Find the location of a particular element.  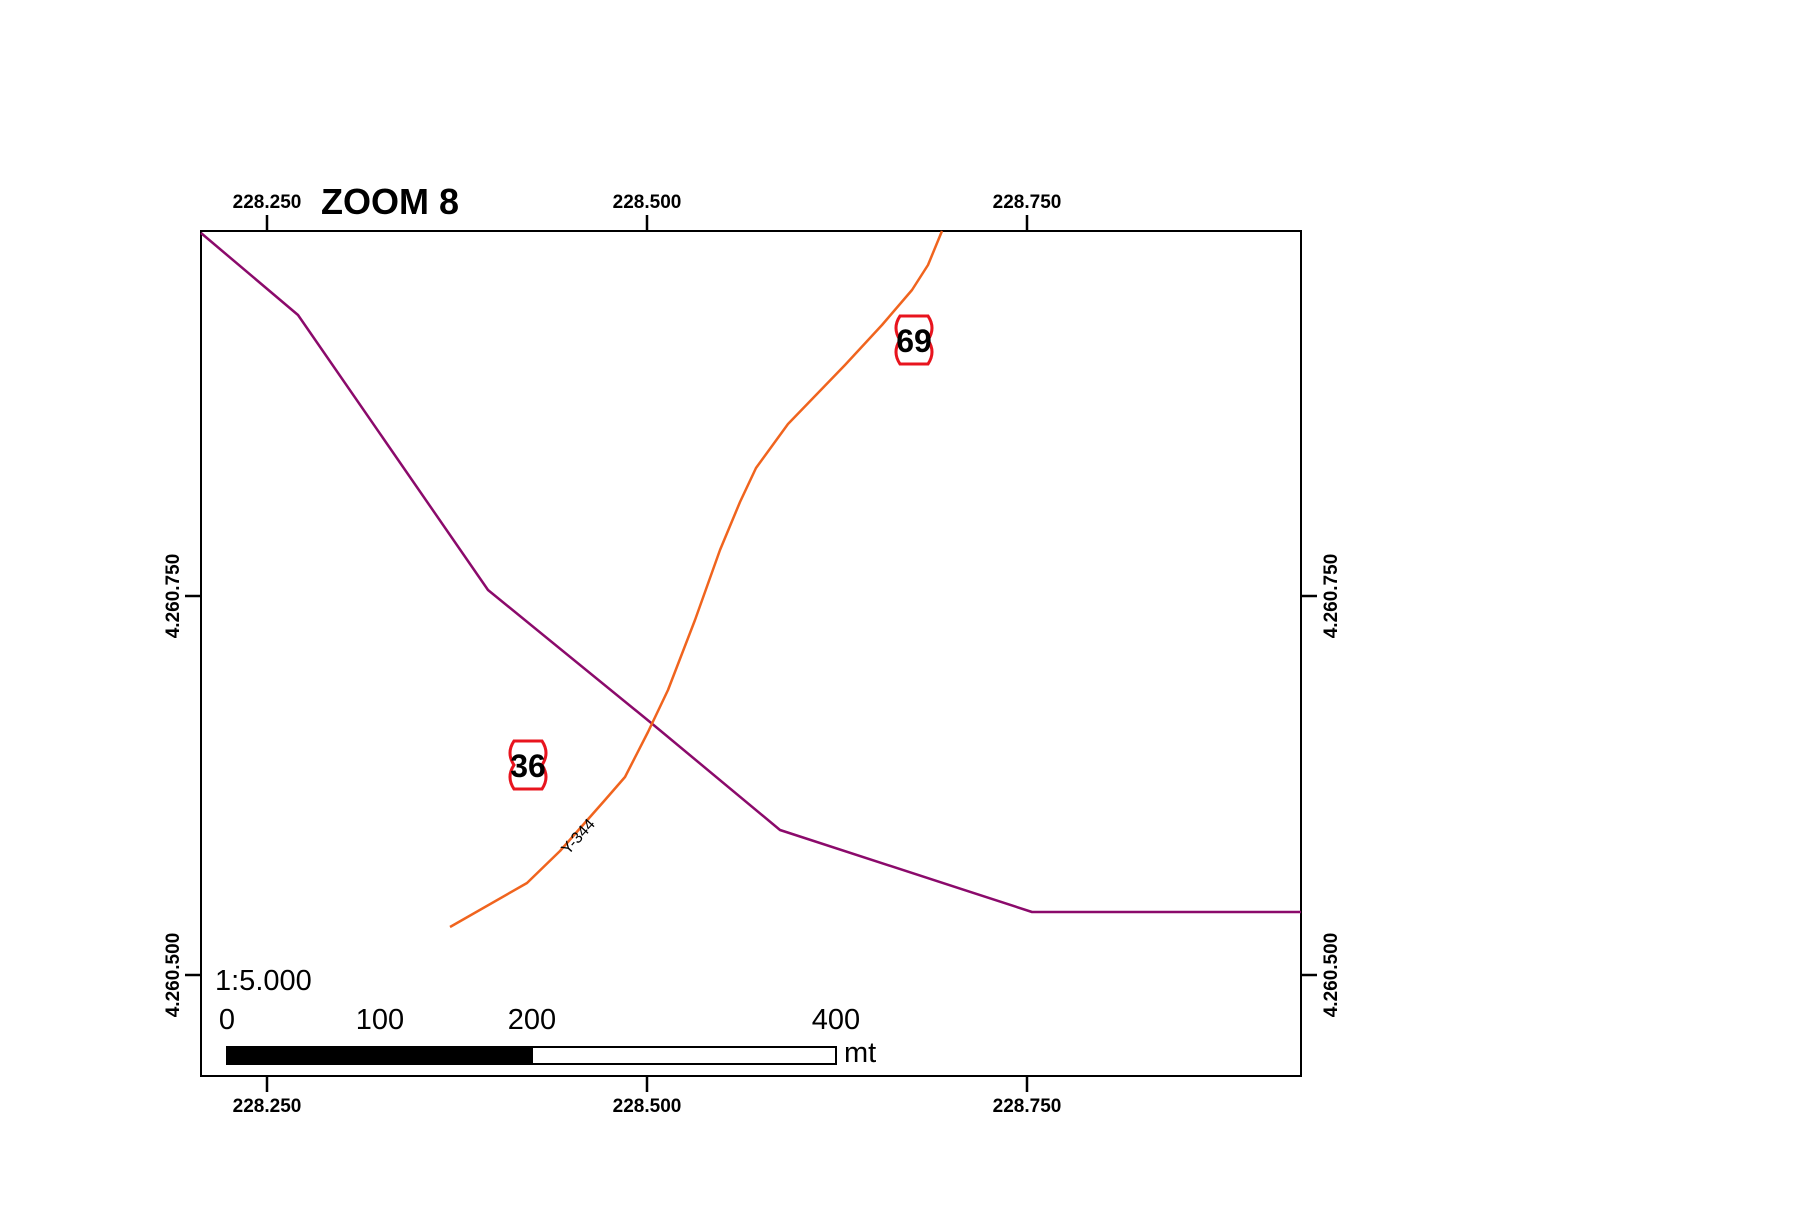

left-tick-label: 4.260.500 is located at coordinates (173, 975).